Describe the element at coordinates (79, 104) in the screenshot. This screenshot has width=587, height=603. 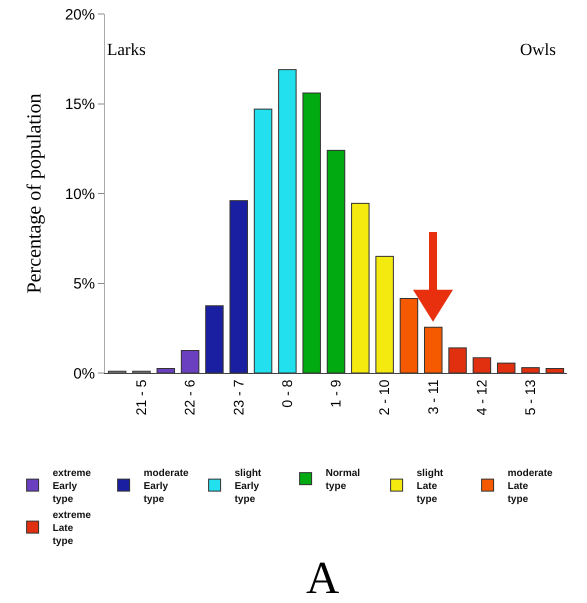
I see `y-tick-label: 15%` at that location.